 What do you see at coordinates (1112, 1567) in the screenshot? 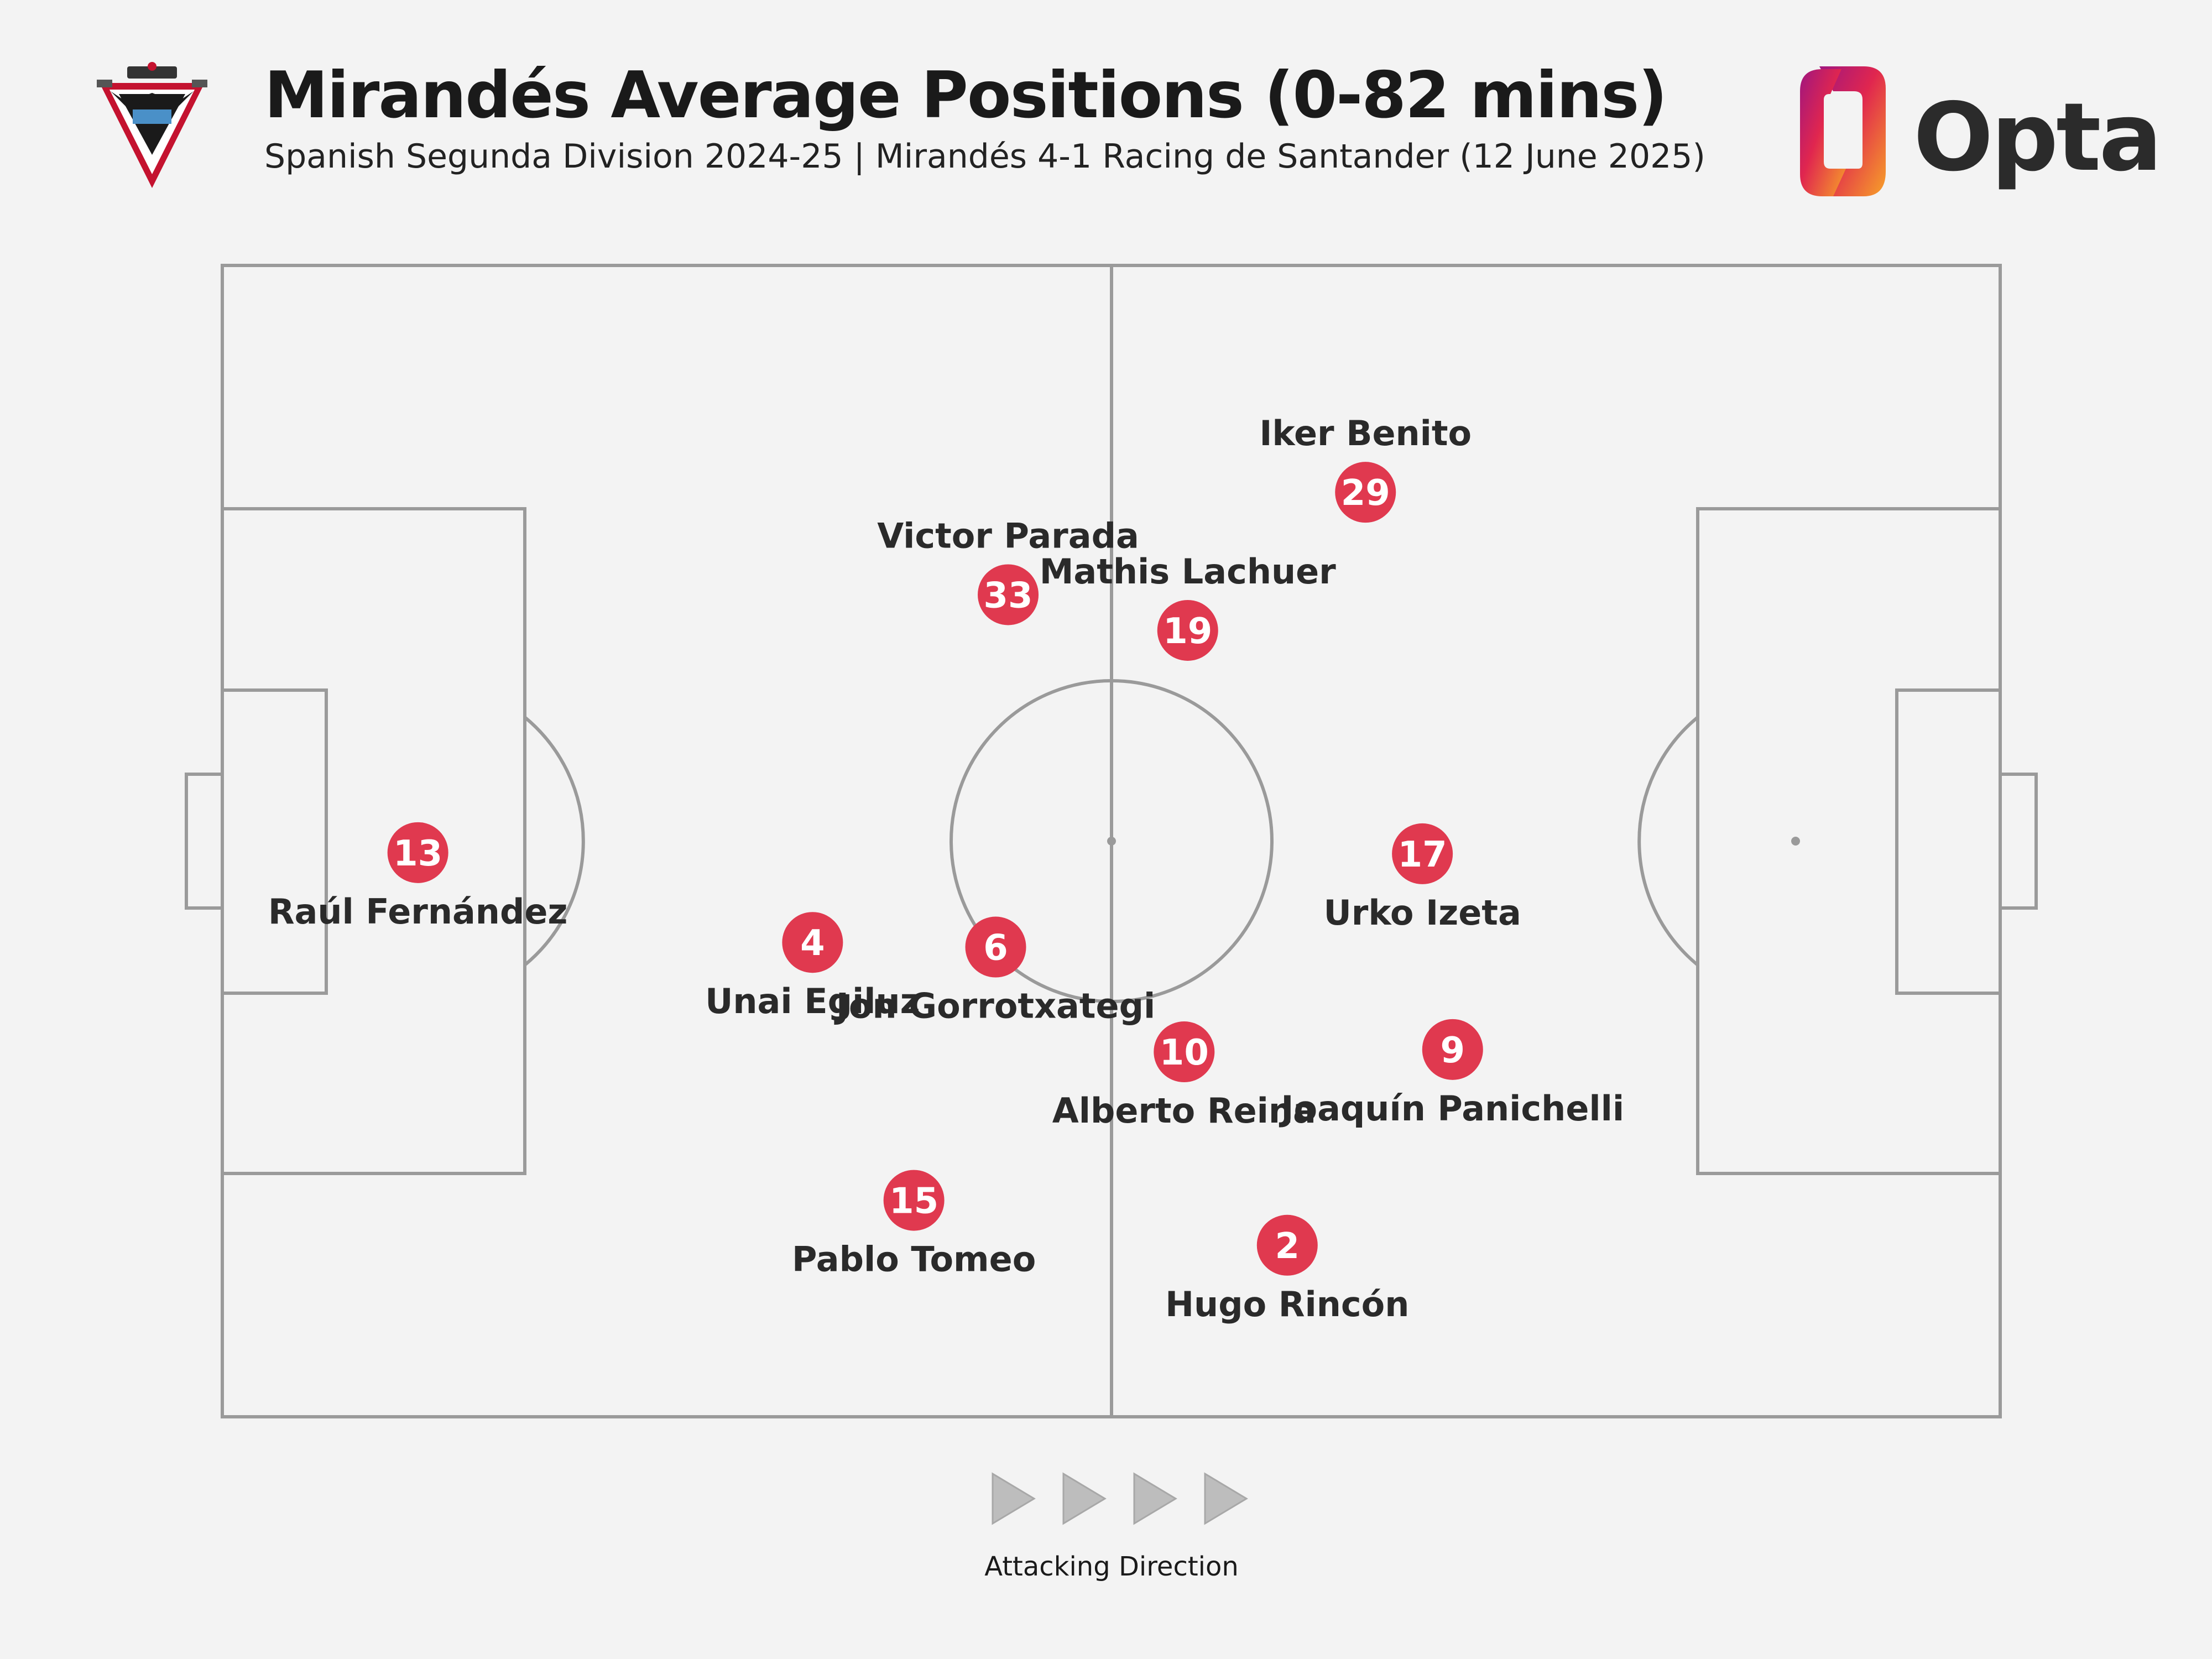
I see `attacking-direction-label: Attacking Direction` at bounding box center [1112, 1567].